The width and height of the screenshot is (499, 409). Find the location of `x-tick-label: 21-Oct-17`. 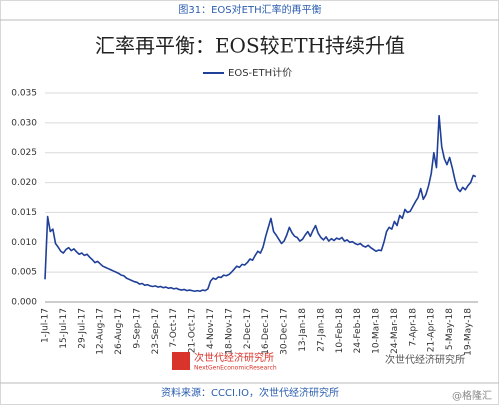

x-tick-label: 21-Oct-17 is located at coordinates (193, 330).